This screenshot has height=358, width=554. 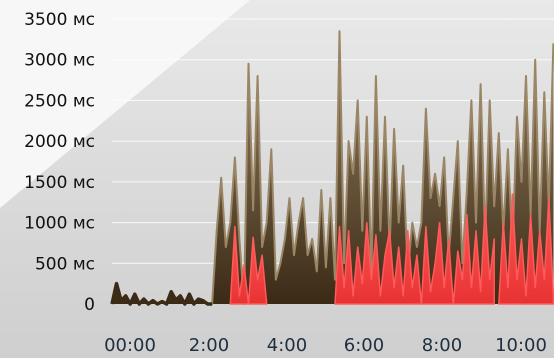 What do you see at coordinates (89, 305) in the screenshot?
I see `y-tick-label: 0` at bounding box center [89, 305].